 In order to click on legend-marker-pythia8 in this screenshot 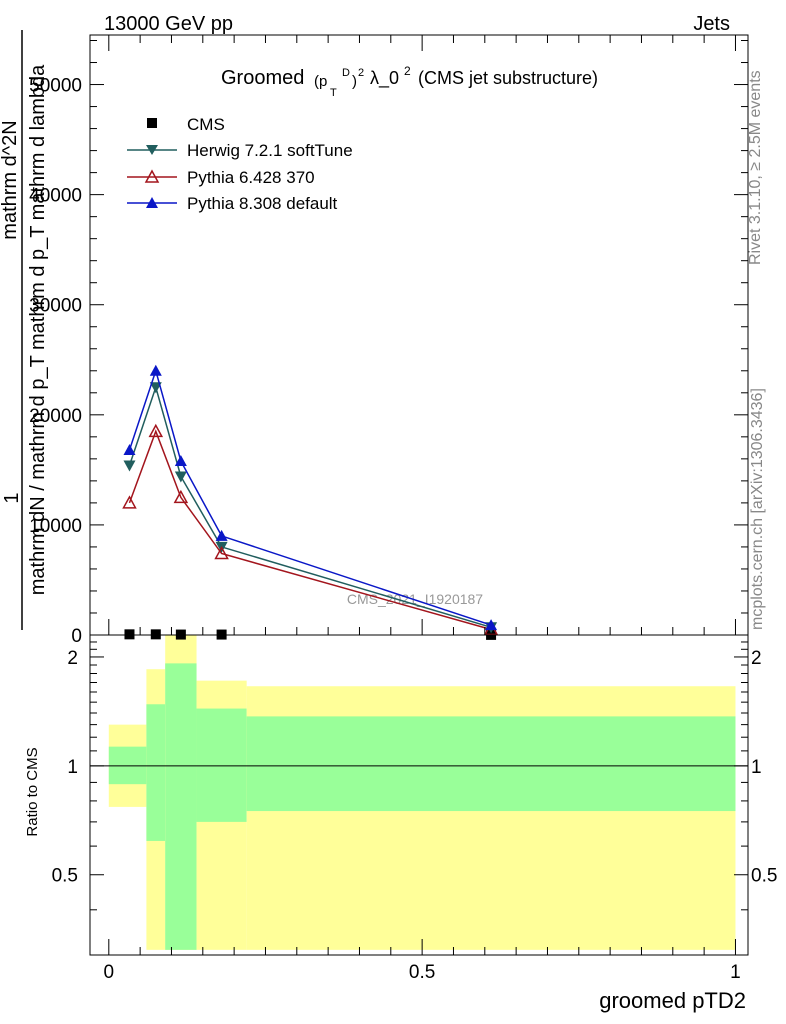, I will do `click(152, 202)`.